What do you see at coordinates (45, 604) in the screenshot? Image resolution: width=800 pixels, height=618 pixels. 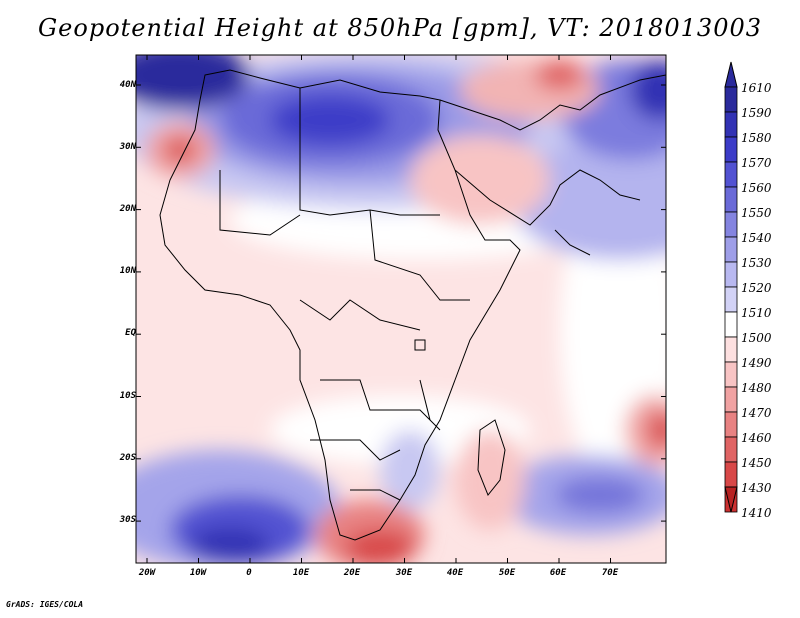 I see `footer-credit: GrADS: IGES/COLA` at bounding box center [45, 604].